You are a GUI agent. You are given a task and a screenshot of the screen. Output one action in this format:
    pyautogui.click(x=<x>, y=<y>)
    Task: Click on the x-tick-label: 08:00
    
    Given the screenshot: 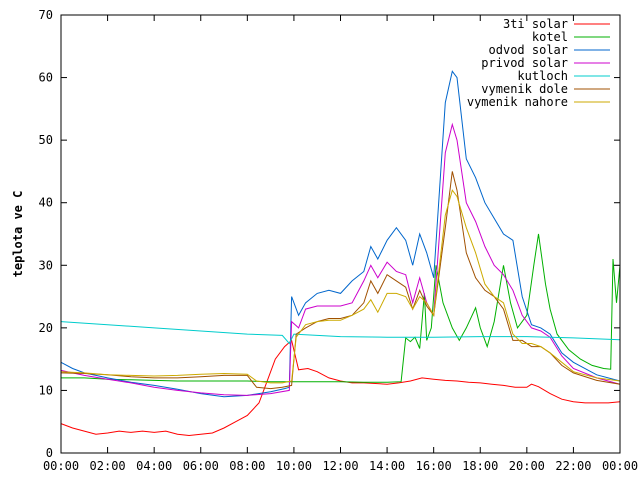 What is the action you would take?
    pyautogui.click(x=247, y=466)
    